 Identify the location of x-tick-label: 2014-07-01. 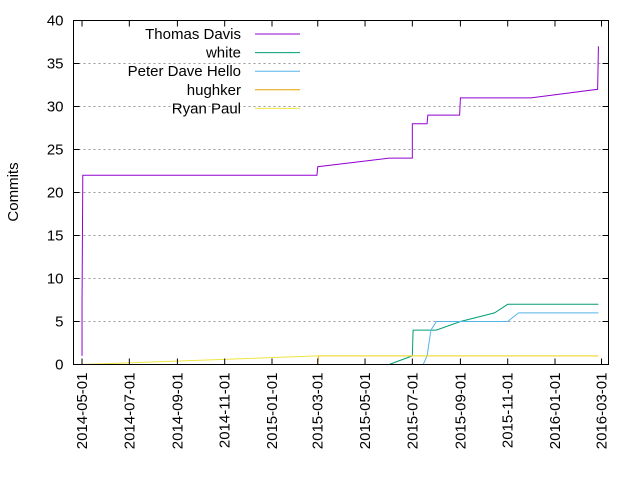
(129, 411).